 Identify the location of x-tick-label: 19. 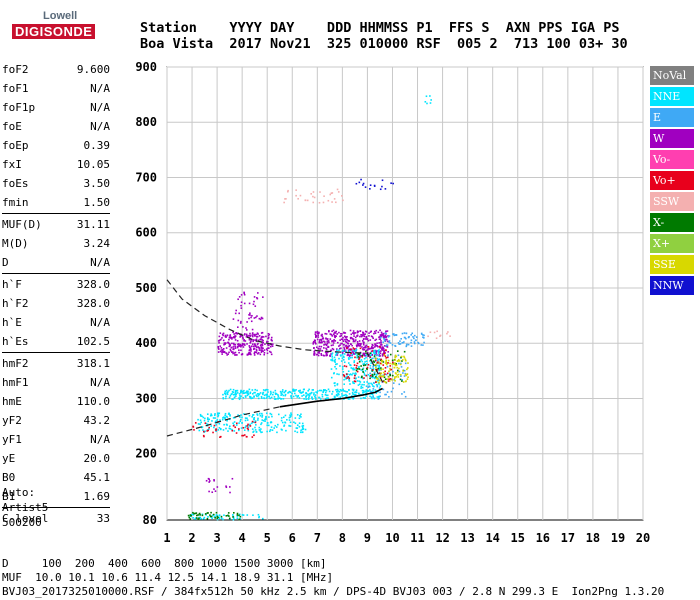
(618, 538).